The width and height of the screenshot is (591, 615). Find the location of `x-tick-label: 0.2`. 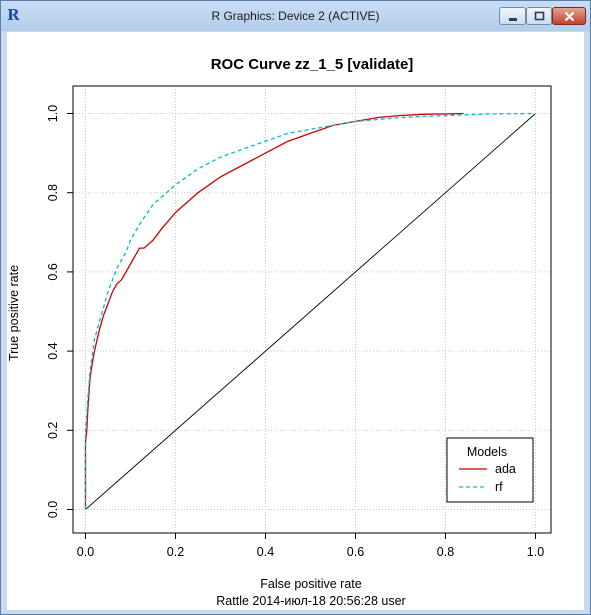

x-tick-label: 0.2 is located at coordinates (175, 552).